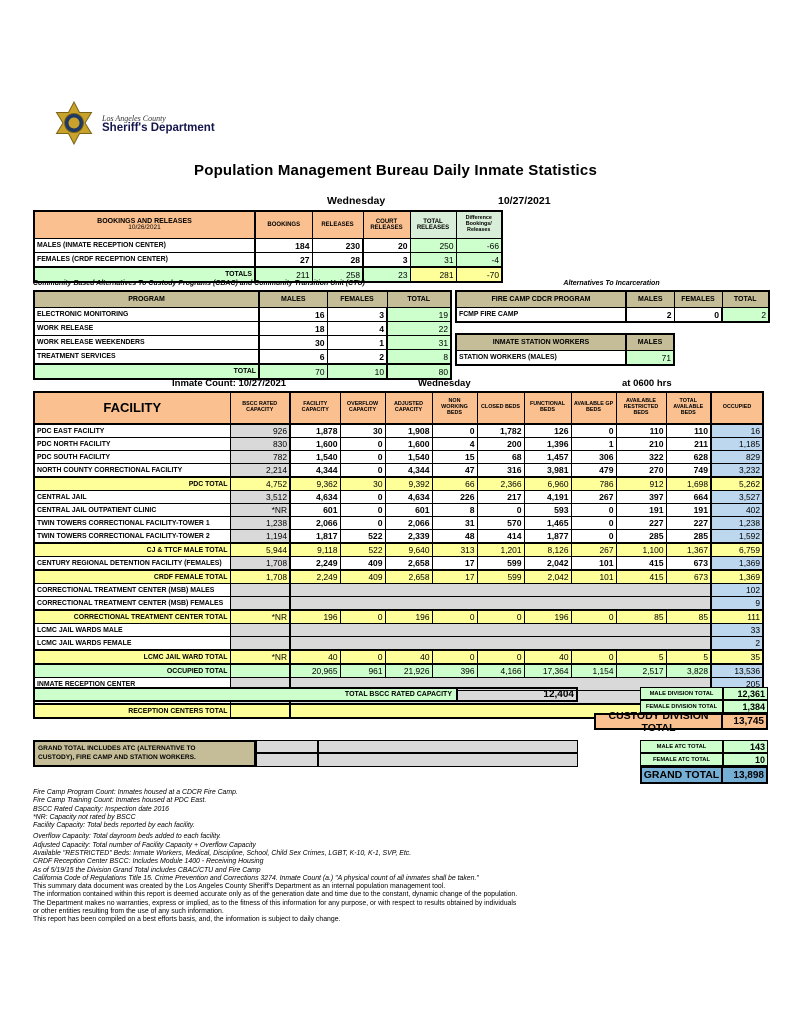  I want to click on male-atc-total-value: 143, so click(745, 746).